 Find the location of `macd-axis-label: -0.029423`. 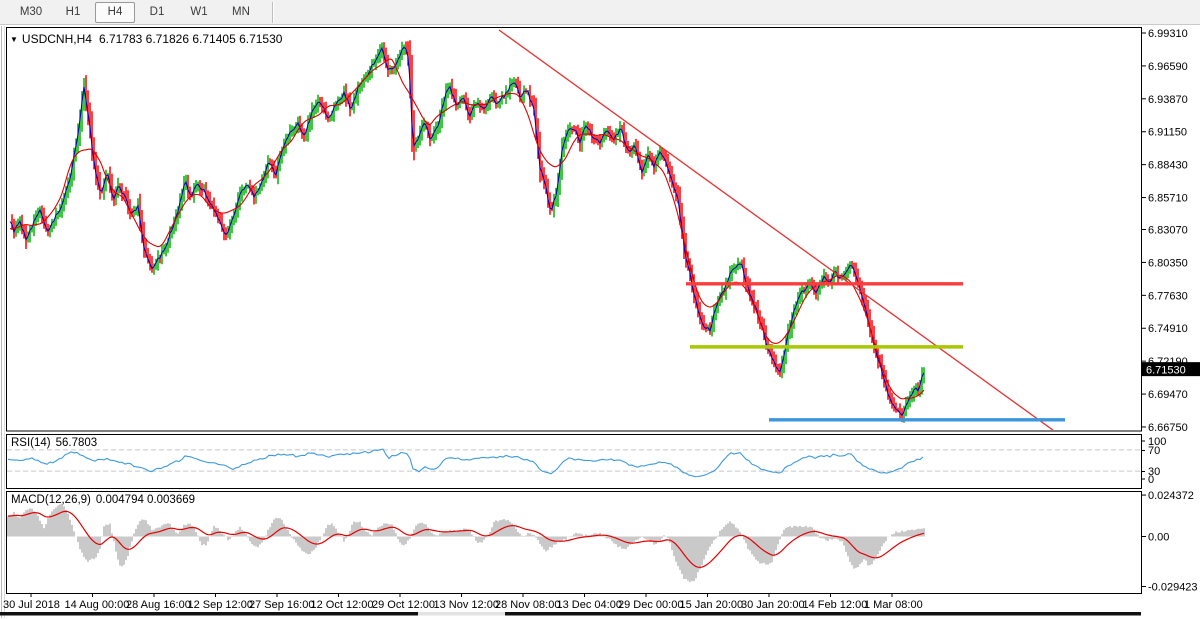

macd-axis-label: -0.029423 is located at coordinates (1173, 588).